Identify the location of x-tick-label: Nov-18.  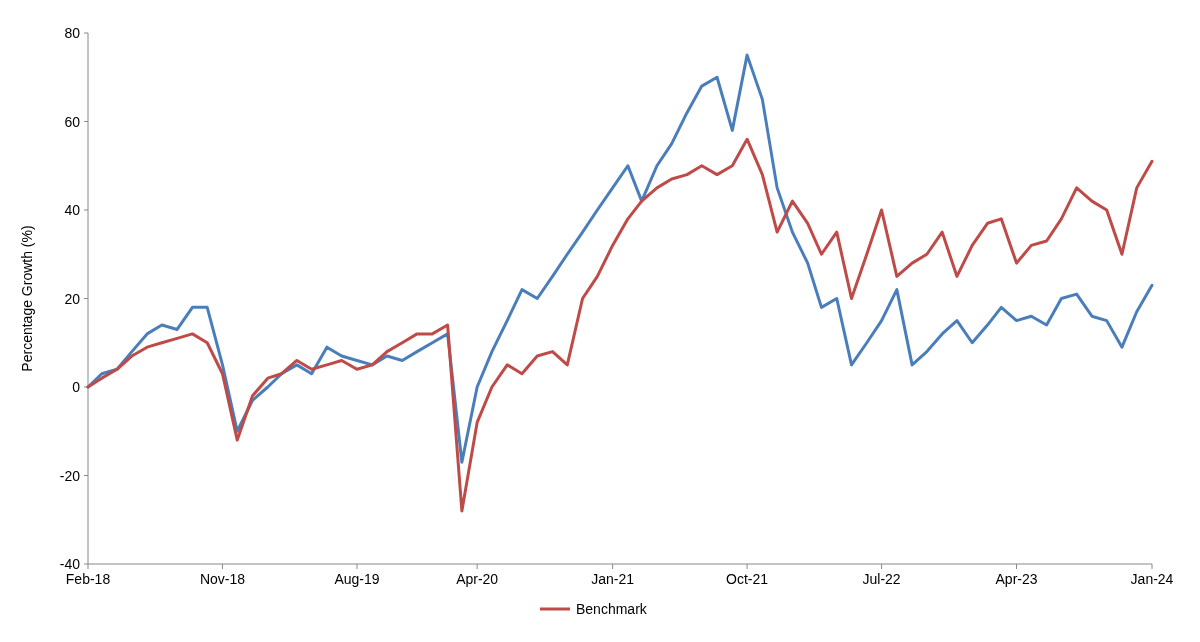
(222, 579).